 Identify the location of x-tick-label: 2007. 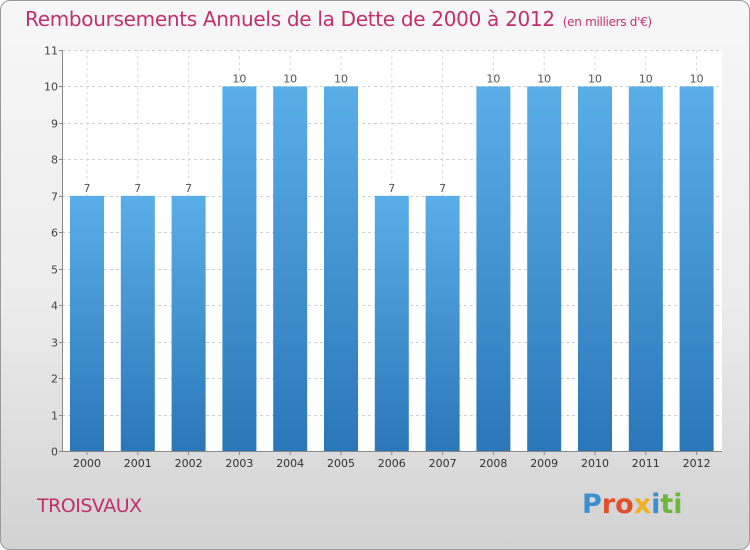
(443, 463).